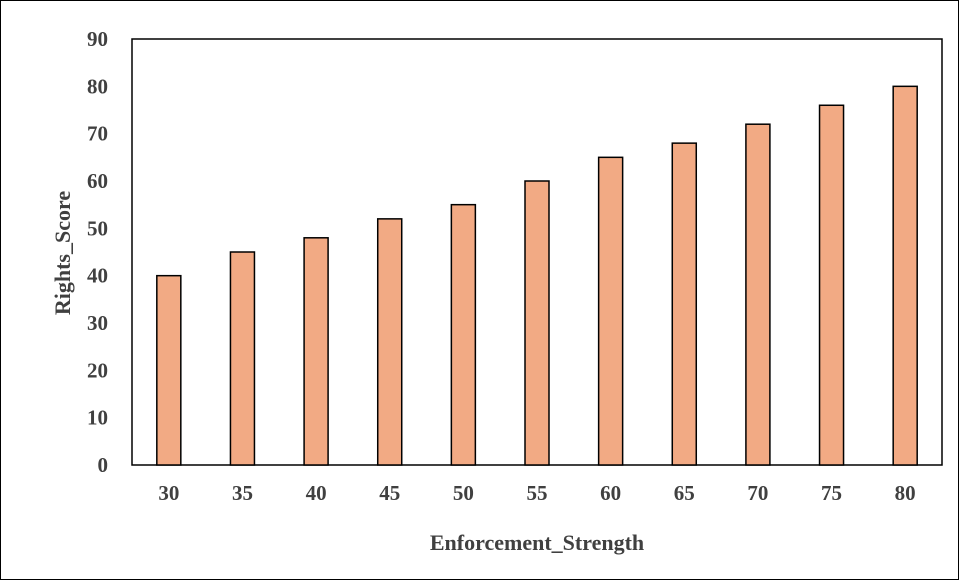 This screenshot has height=580, width=959. What do you see at coordinates (168, 493) in the screenshot?
I see `x-tick-label: 30` at bounding box center [168, 493].